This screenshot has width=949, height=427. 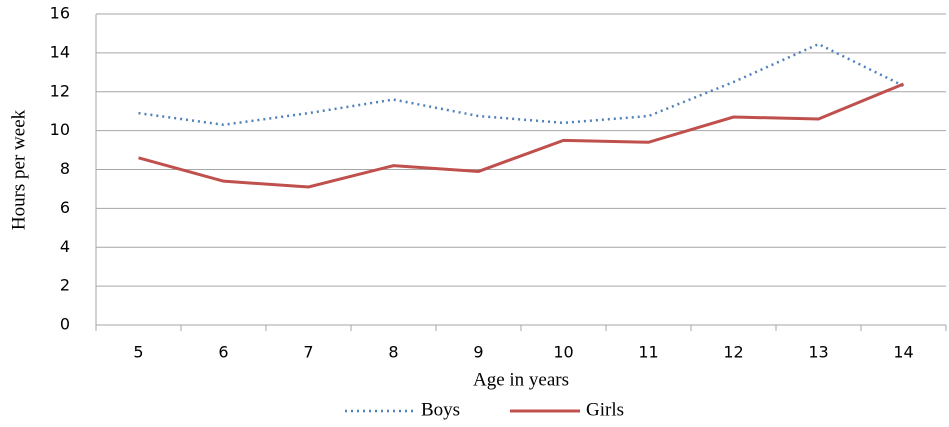 I want to click on legend-label: Boys, so click(x=440, y=409).